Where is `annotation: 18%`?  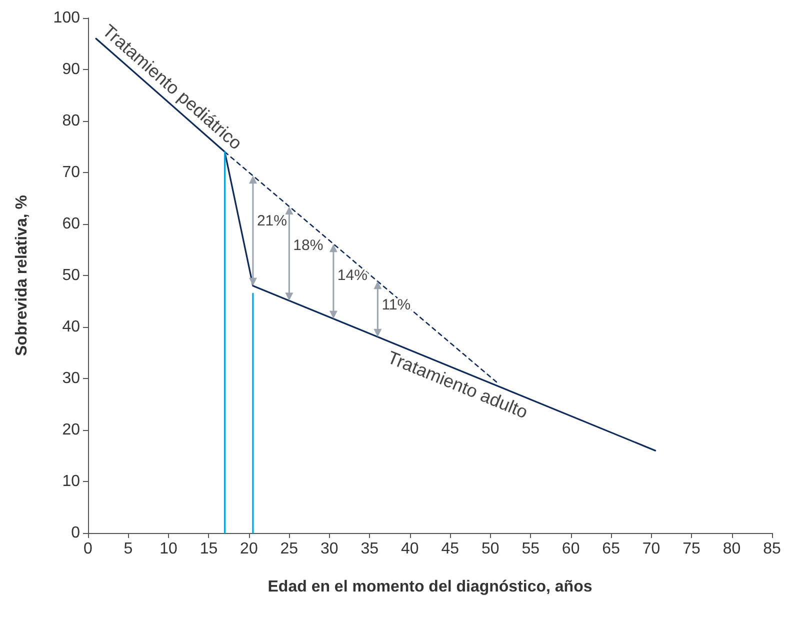
annotation: 18% is located at coordinates (308, 245).